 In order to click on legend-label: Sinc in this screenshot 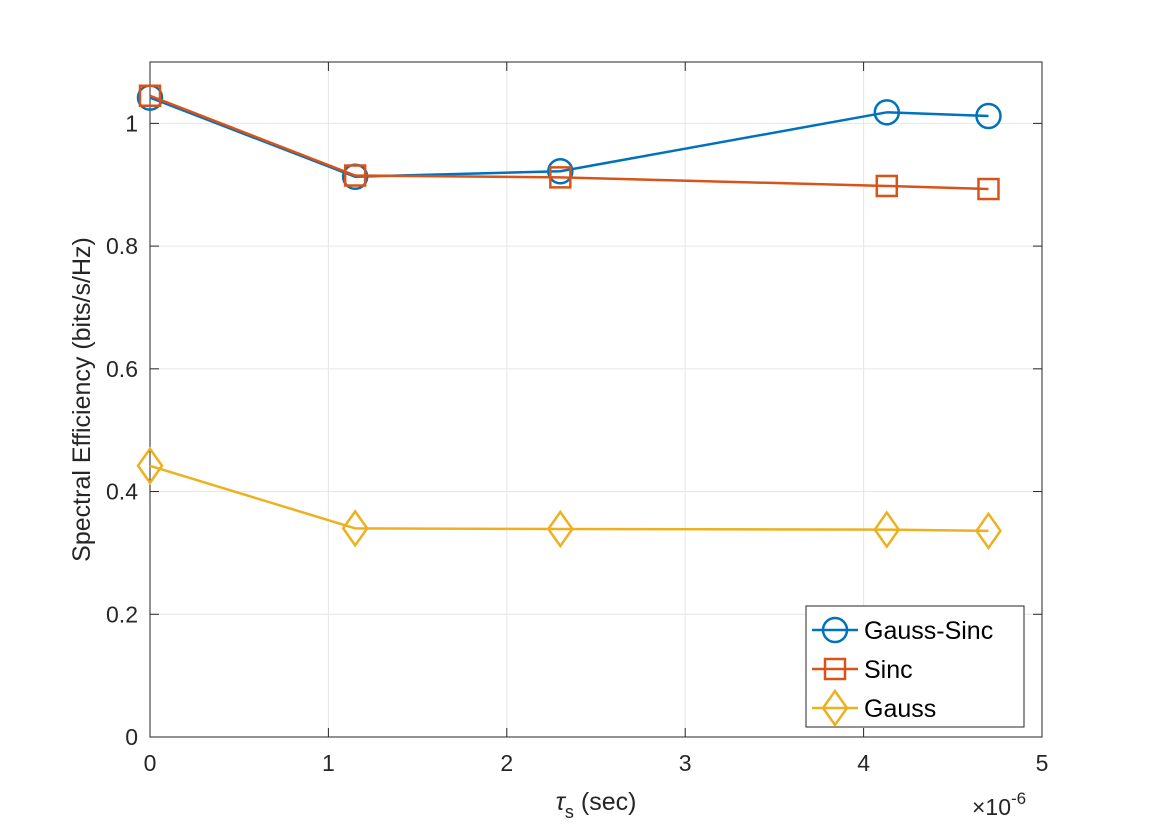, I will do `click(888, 670)`.